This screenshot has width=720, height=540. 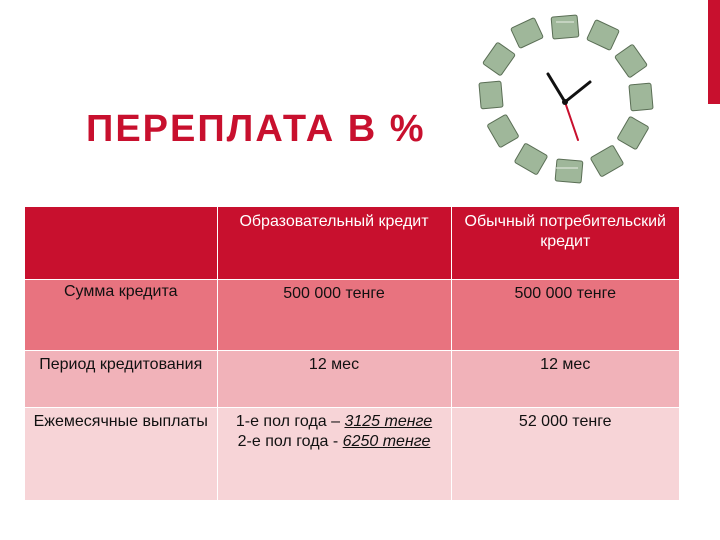 I want to click on edu-payment-line1-prefix: 1-е пол года –, so click(x=290, y=421).